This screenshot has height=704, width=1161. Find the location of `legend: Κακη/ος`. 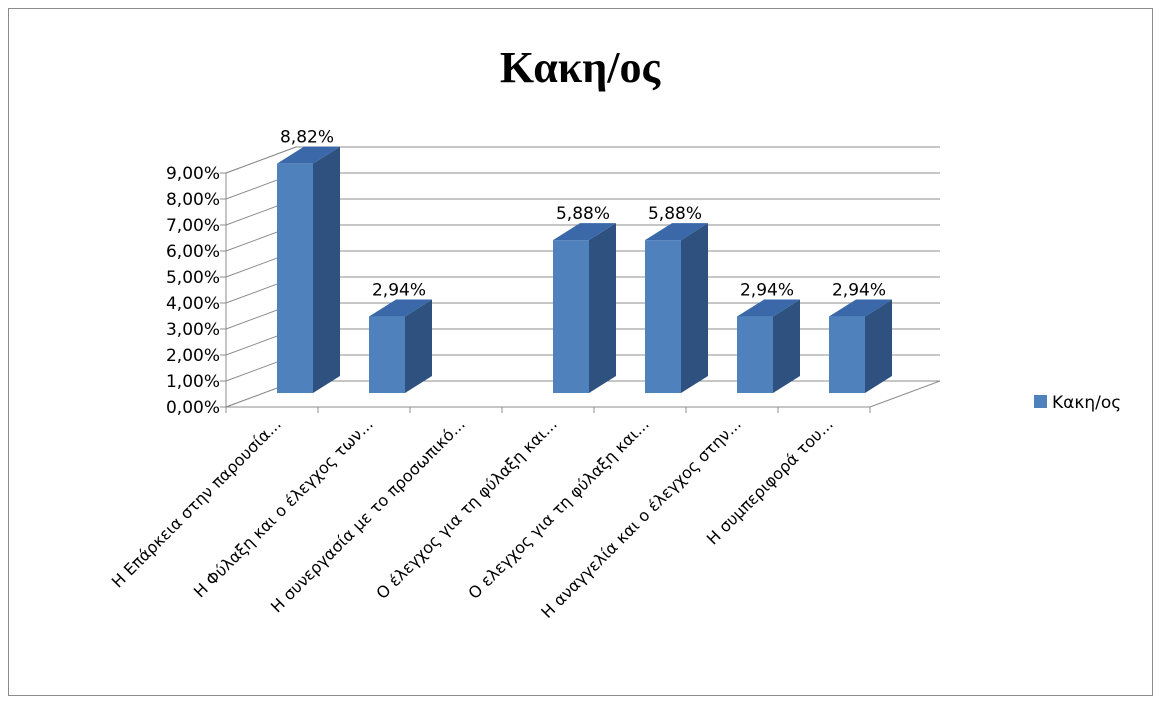

legend: Κακη/ος is located at coordinates (1077, 403).